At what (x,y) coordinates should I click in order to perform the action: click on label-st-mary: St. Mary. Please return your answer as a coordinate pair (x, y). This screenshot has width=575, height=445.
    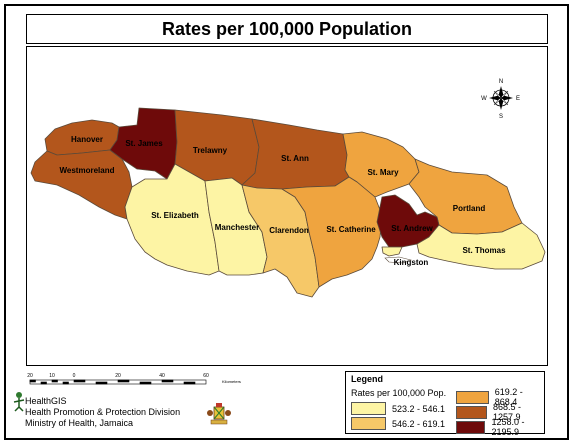
    Looking at the image, I should click on (383, 172).